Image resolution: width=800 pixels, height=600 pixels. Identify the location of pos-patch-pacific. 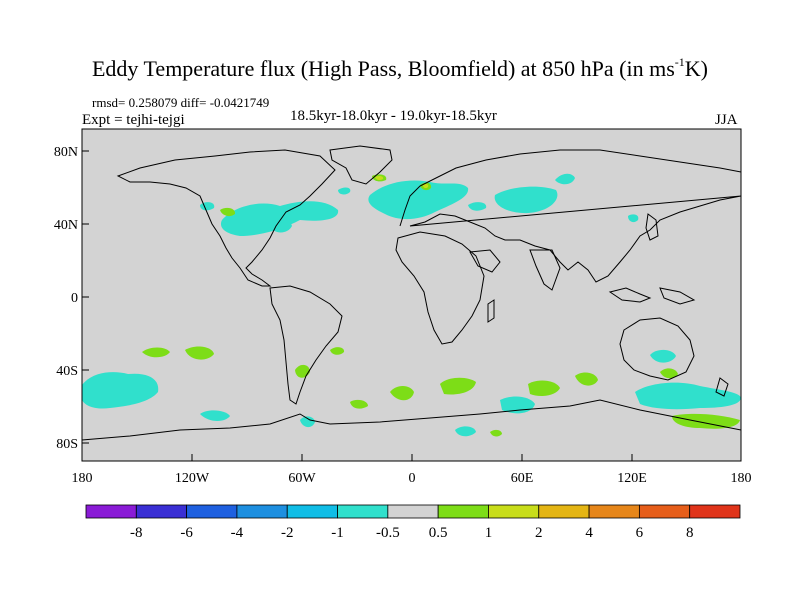
(156, 352).